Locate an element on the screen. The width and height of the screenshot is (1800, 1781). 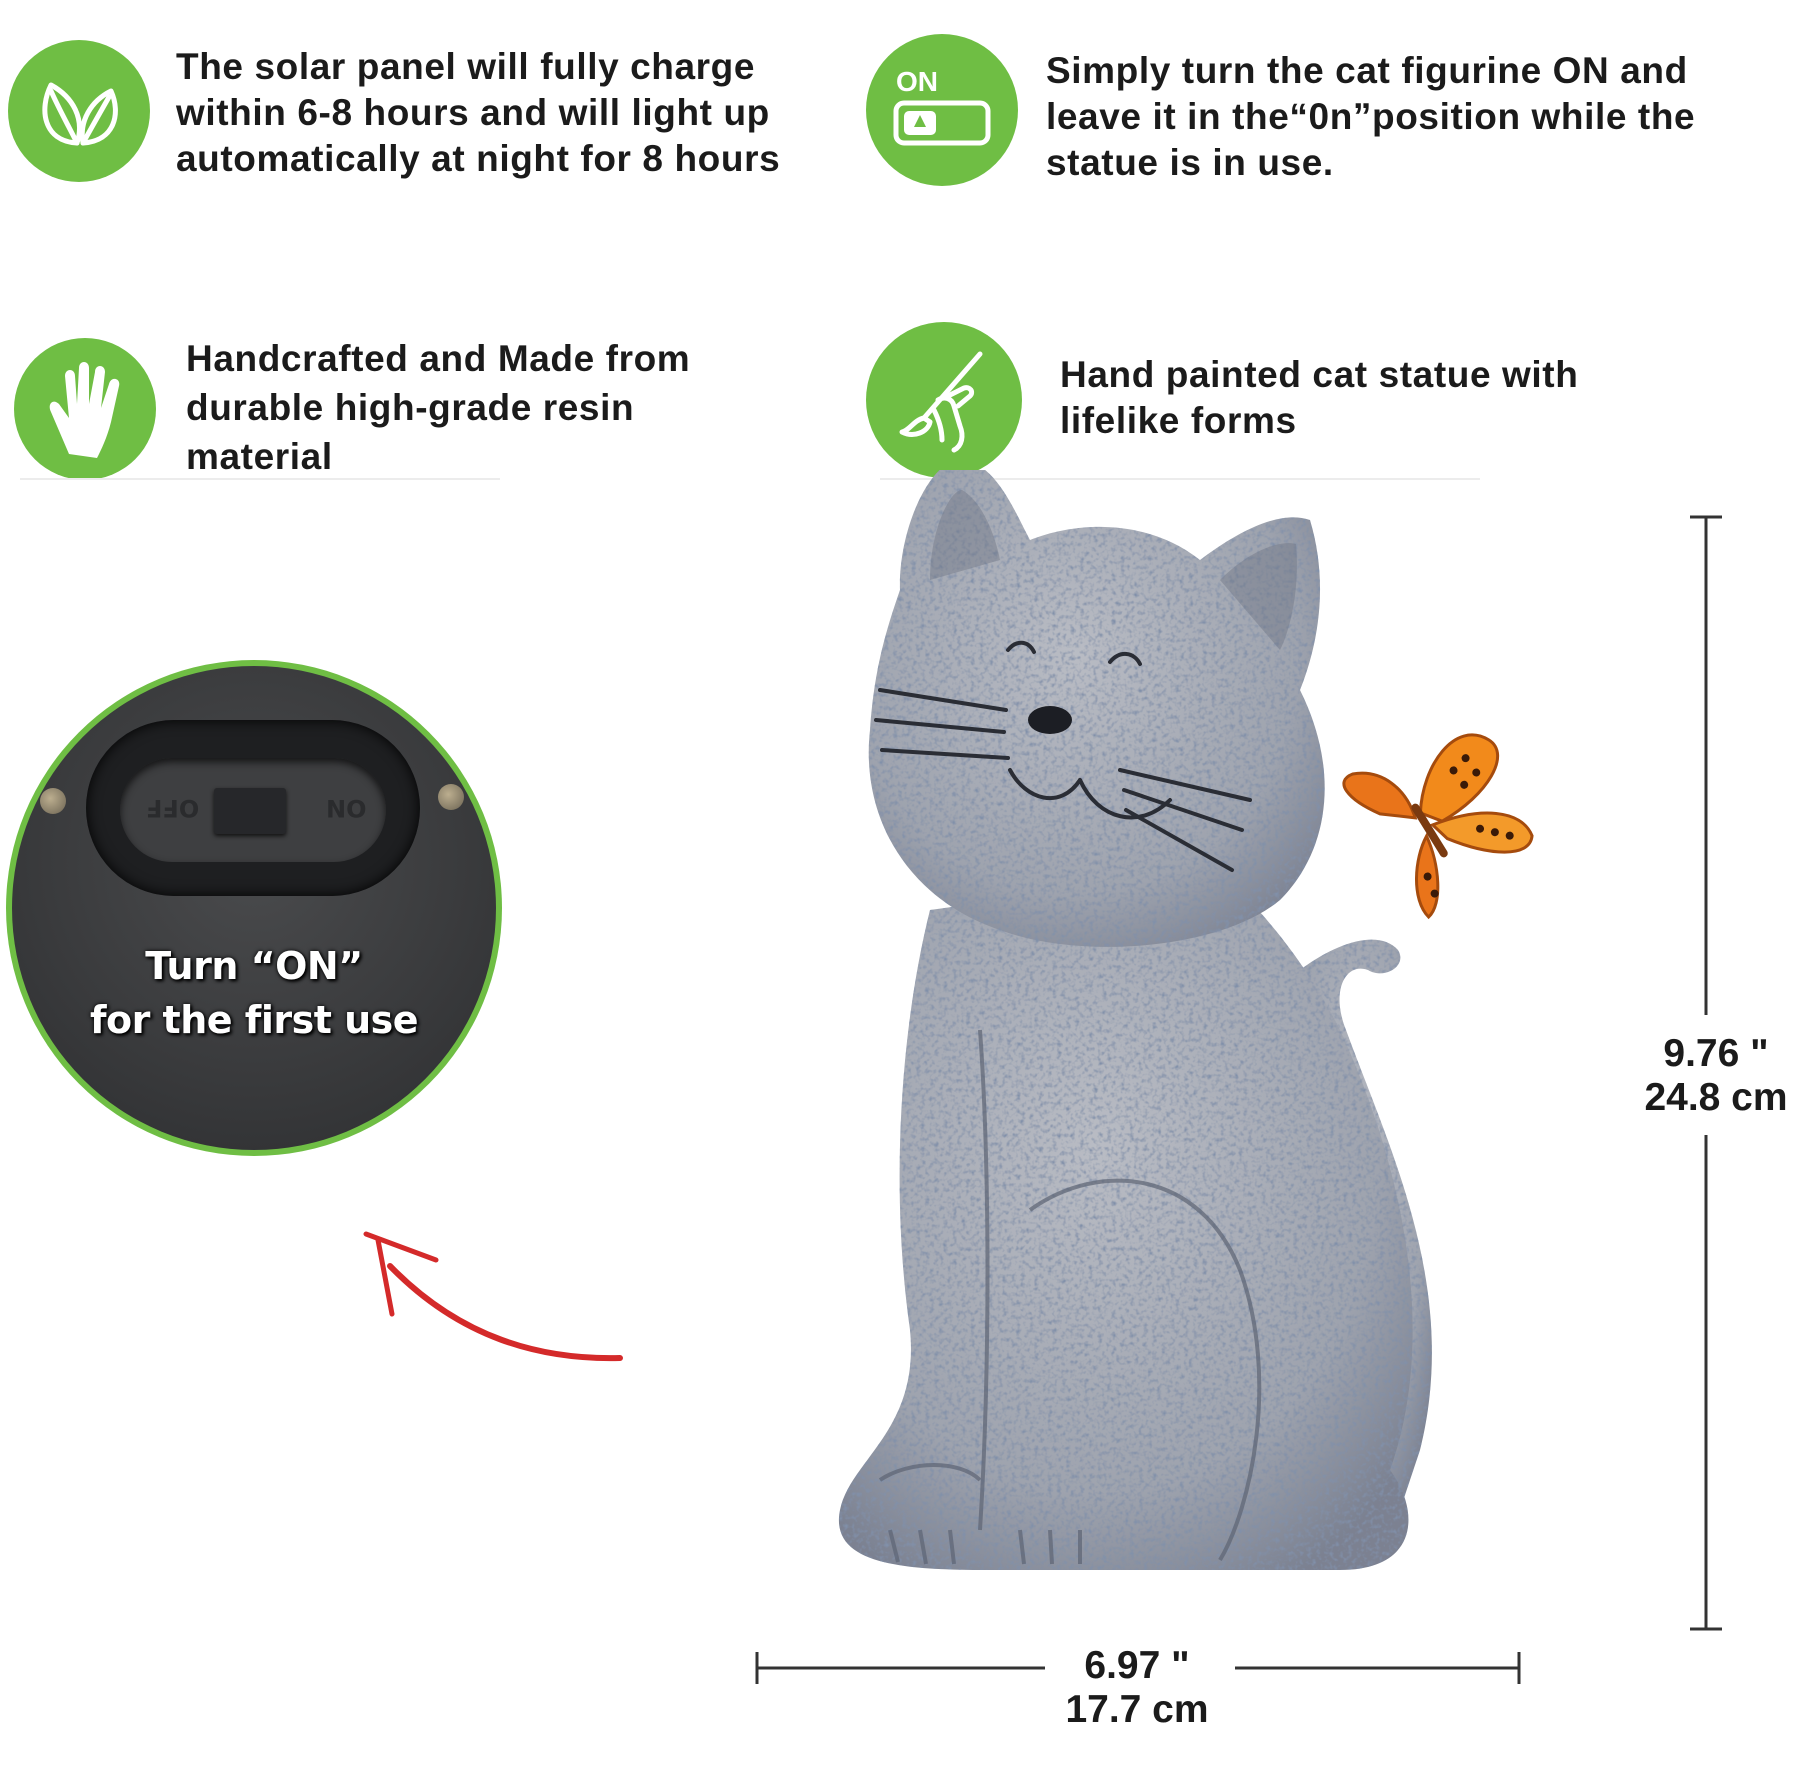
leaf-icon is located at coordinates (80, 114).